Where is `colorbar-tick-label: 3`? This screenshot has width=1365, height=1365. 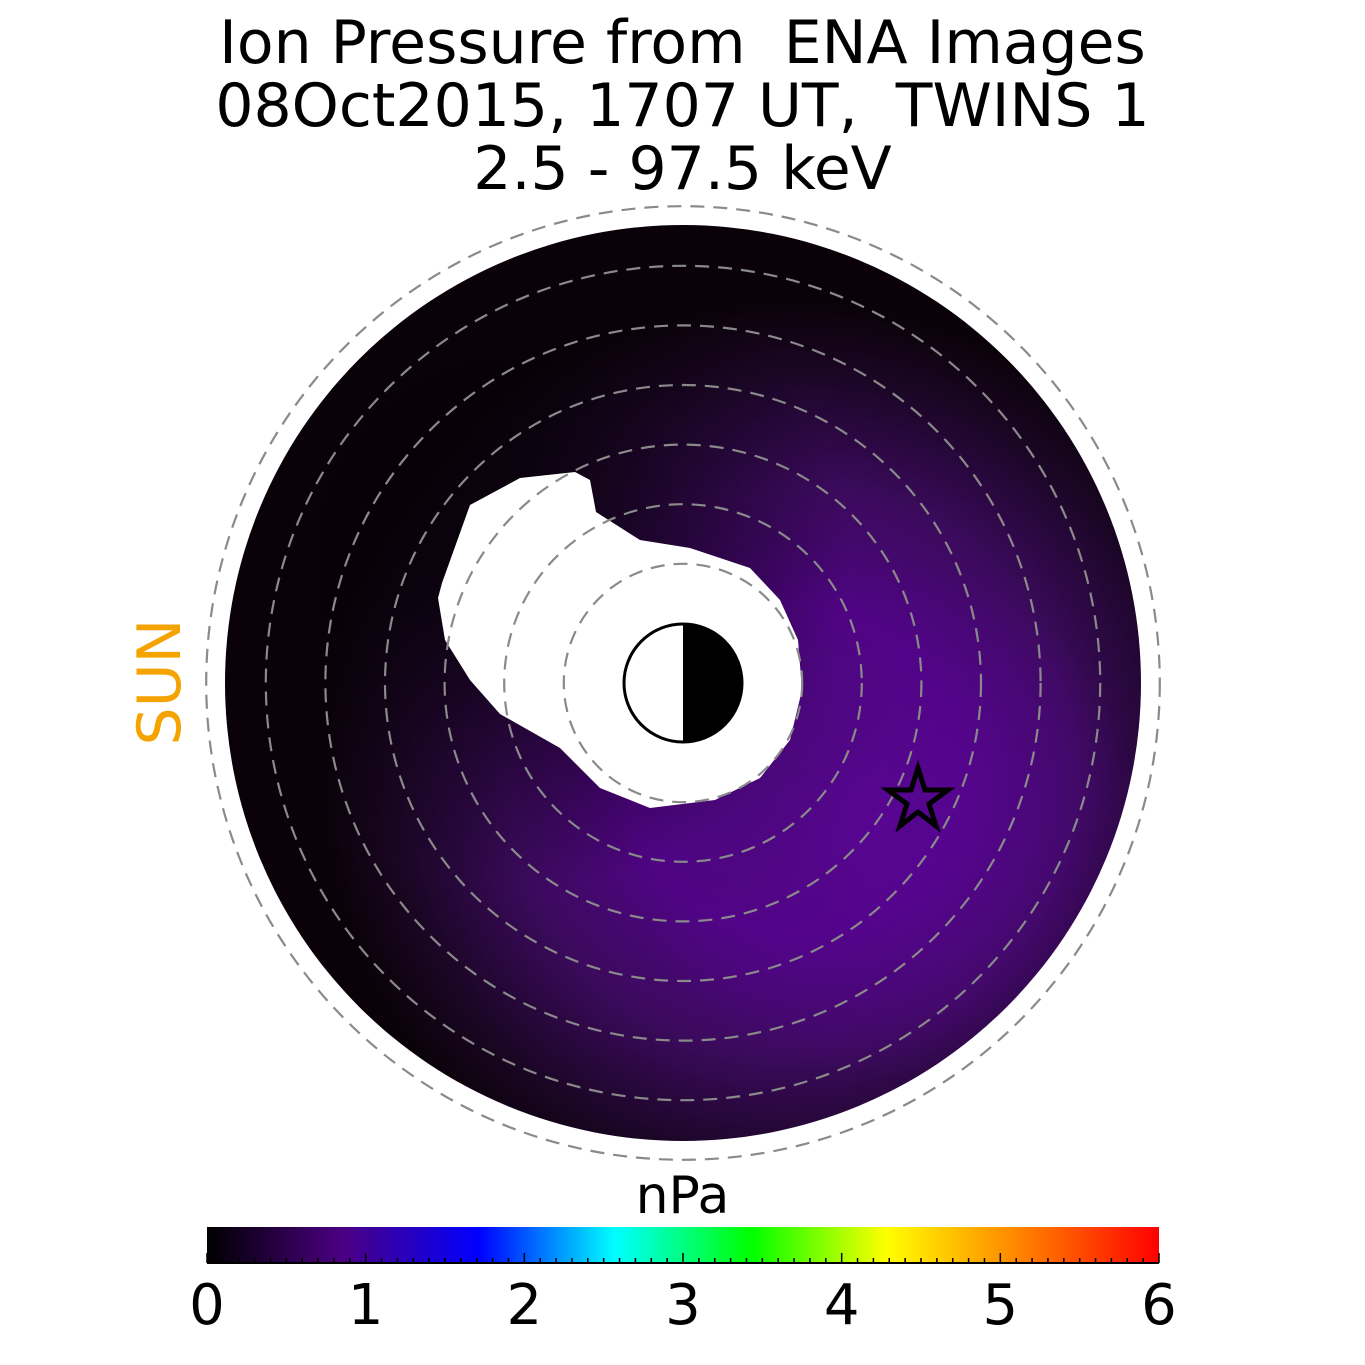 colorbar-tick-label: 3 is located at coordinates (683, 1305).